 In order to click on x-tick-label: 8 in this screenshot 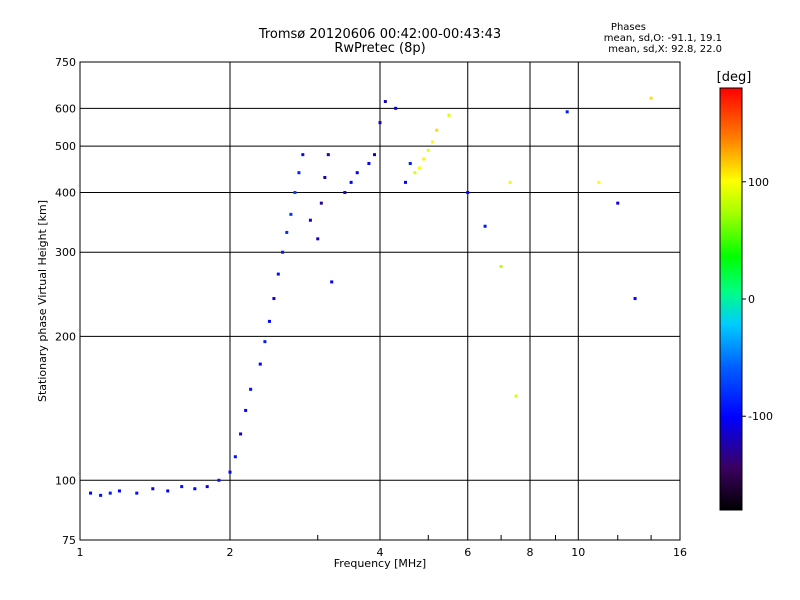, I will do `click(530, 552)`.